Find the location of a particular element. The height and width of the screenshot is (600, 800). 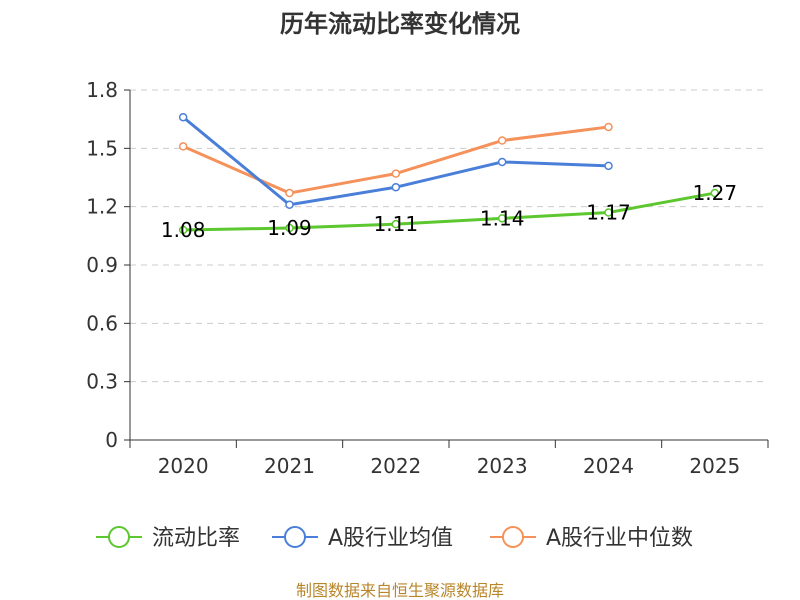

data-label: 1.08 is located at coordinates (183, 230).